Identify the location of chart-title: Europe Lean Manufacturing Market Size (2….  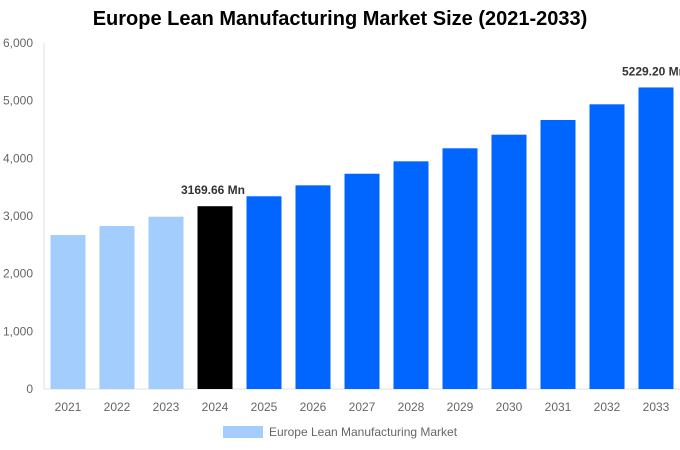
(340, 19).